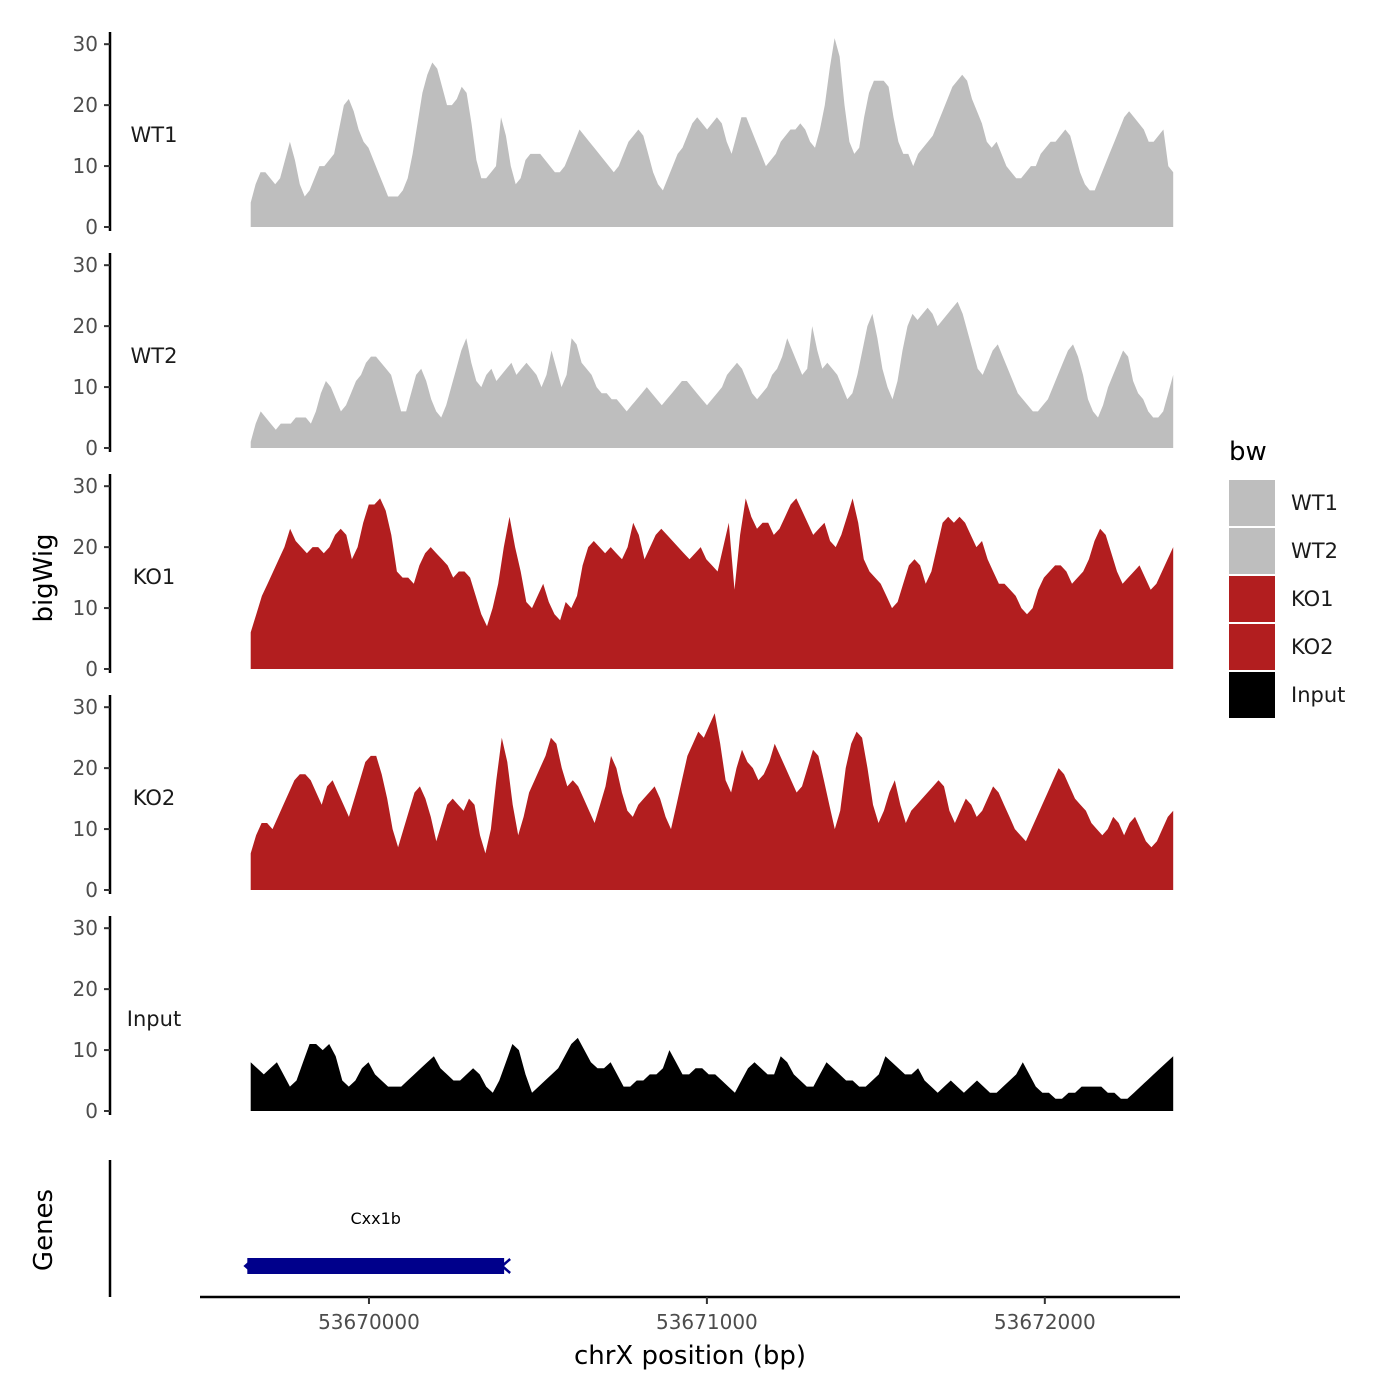 Image resolution: width=1400 pixels, height=1400 pixels. Describe the element at coordinates (1287, 577) in the screenshot. I see `legend: bw WT1 WT2 KO1 KO2 Input` at that location.